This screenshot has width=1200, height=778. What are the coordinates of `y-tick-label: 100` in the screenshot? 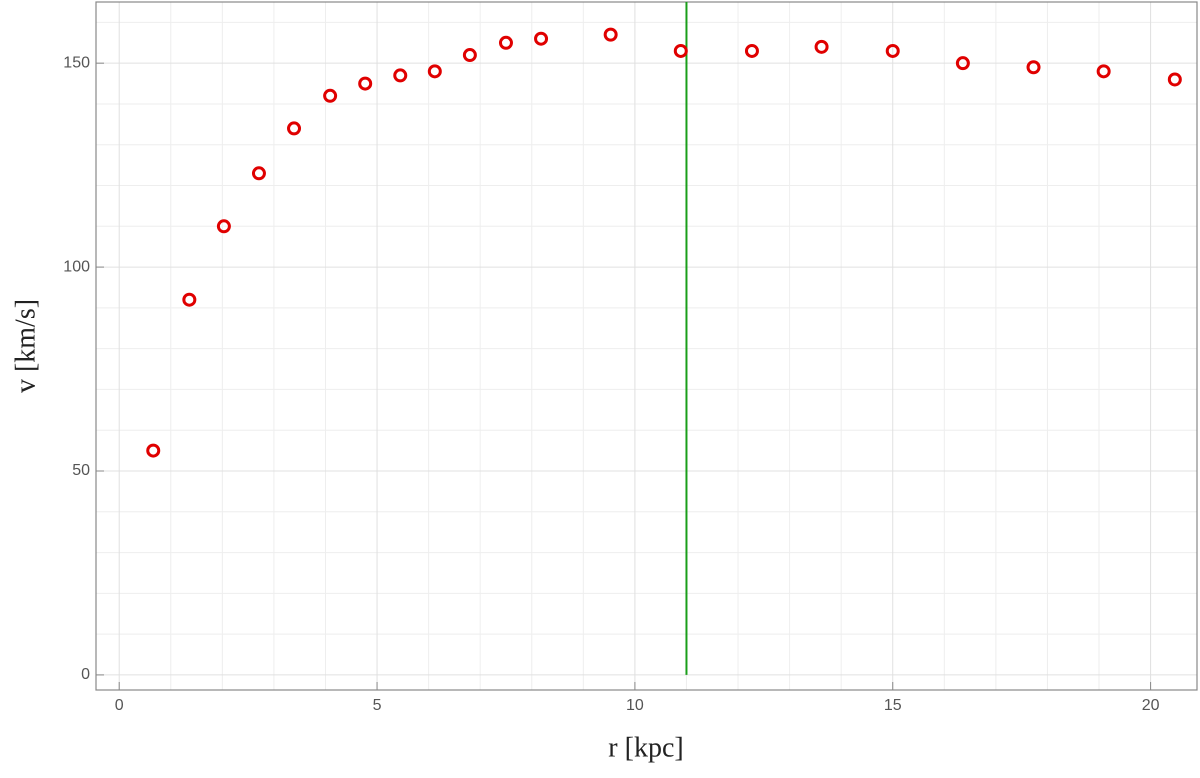 It's located at (76, 266).